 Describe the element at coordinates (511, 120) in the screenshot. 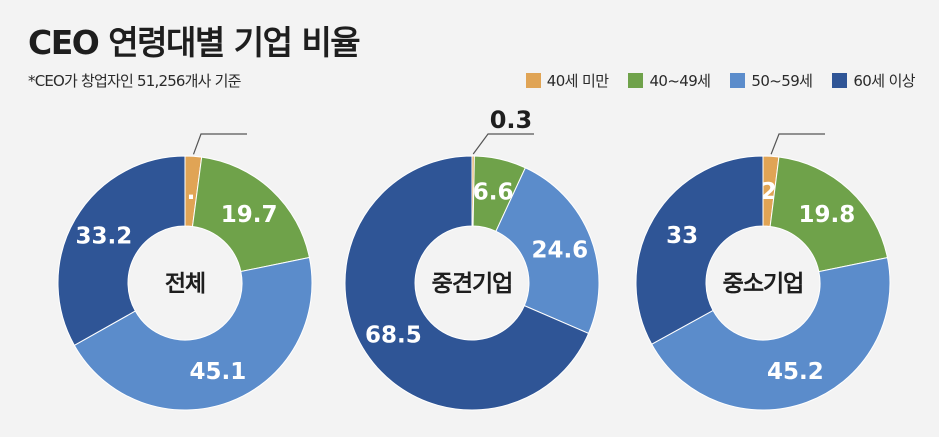

I see `donut-2-label-under40: 0.3` at that location.